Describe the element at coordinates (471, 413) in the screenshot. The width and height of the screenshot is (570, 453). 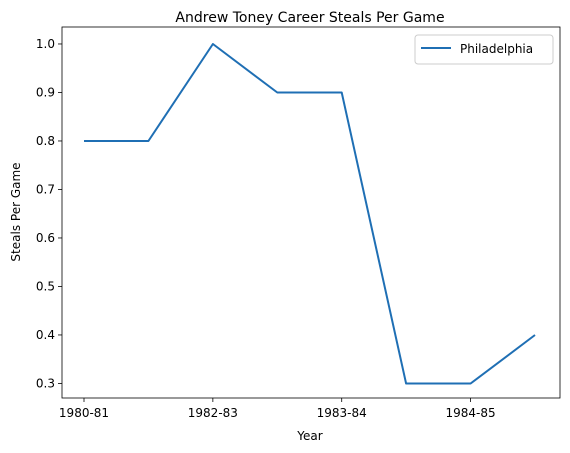
I see `x-tick-label: 1984-85` at that location.